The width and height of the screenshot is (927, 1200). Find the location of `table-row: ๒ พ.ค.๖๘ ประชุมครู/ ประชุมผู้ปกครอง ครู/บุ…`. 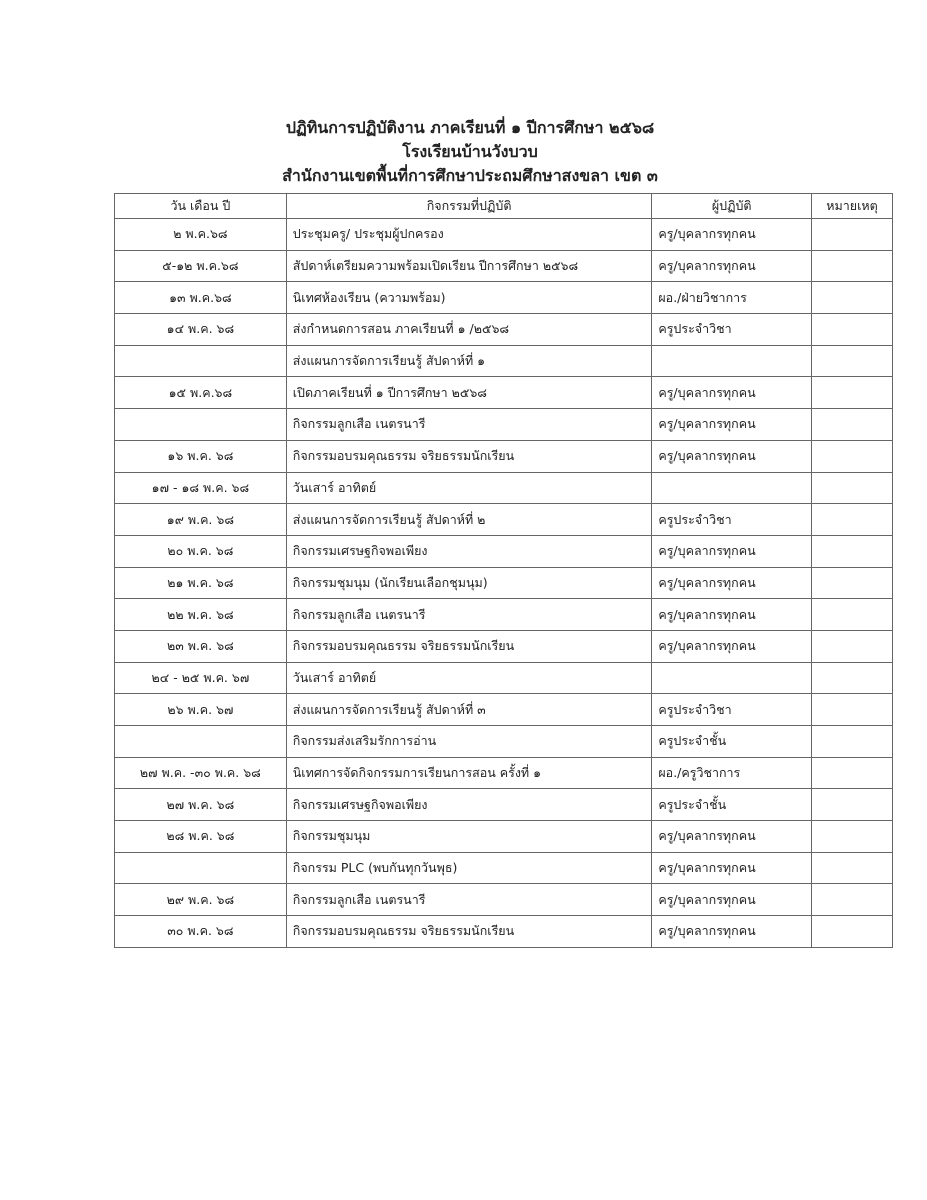

table-row: ๒ พ.ค.๖๘ ประชุมครู/ ประชุมผู้ปกครอง ครู/บุ… is located at coordinates (503, 234).